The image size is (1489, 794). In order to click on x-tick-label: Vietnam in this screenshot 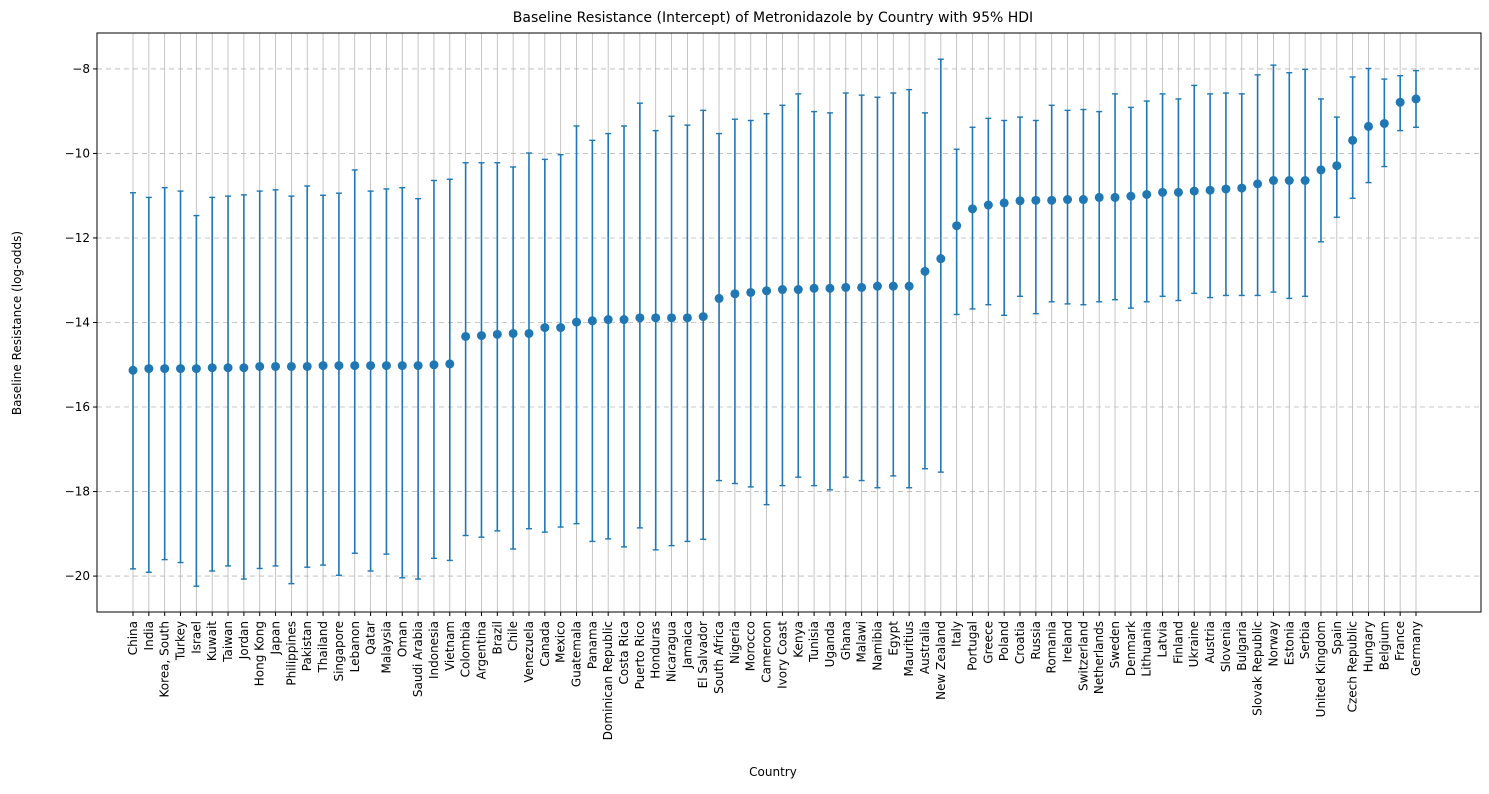, I will do `click(450, 646)`.